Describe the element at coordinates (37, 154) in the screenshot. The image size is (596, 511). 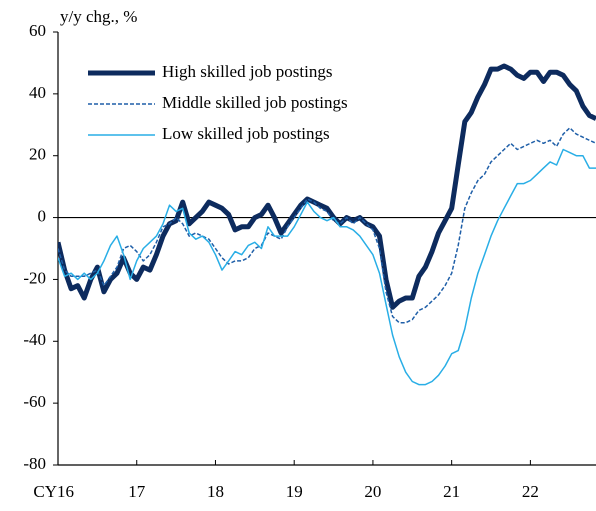
I see `y-tick-label: 20` at that location.